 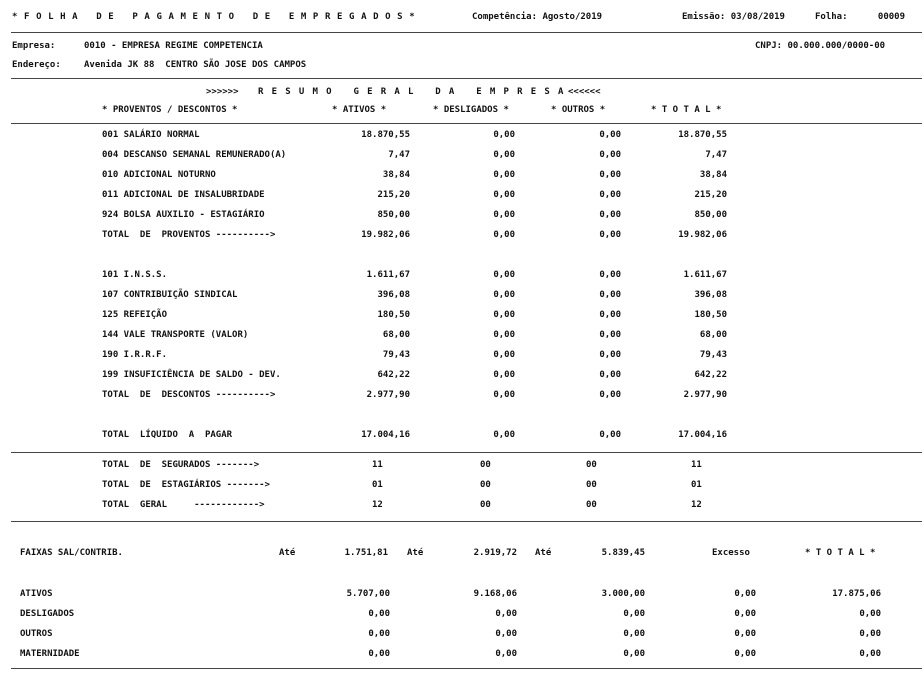 What do you see at coordinates (696, 465) in the screenshot?
I see `row-total: 11` at bounding box center [696, 465].